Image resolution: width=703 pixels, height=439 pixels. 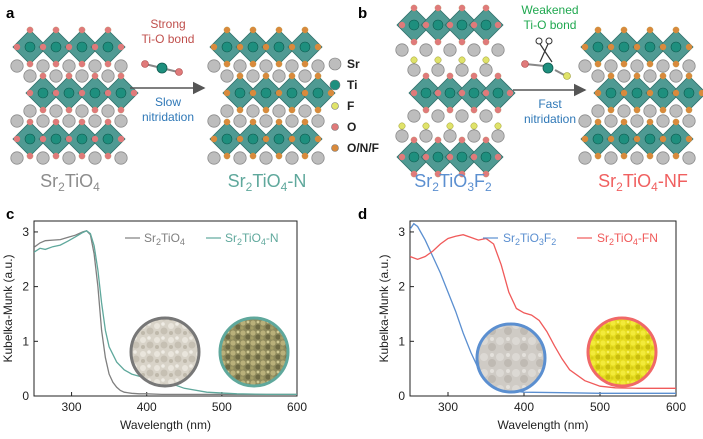 What do you see at coordinates (511, 358) in the screenshot?
I see `sample-photo-sr2tio3f2` at bounding box center [511, 358].